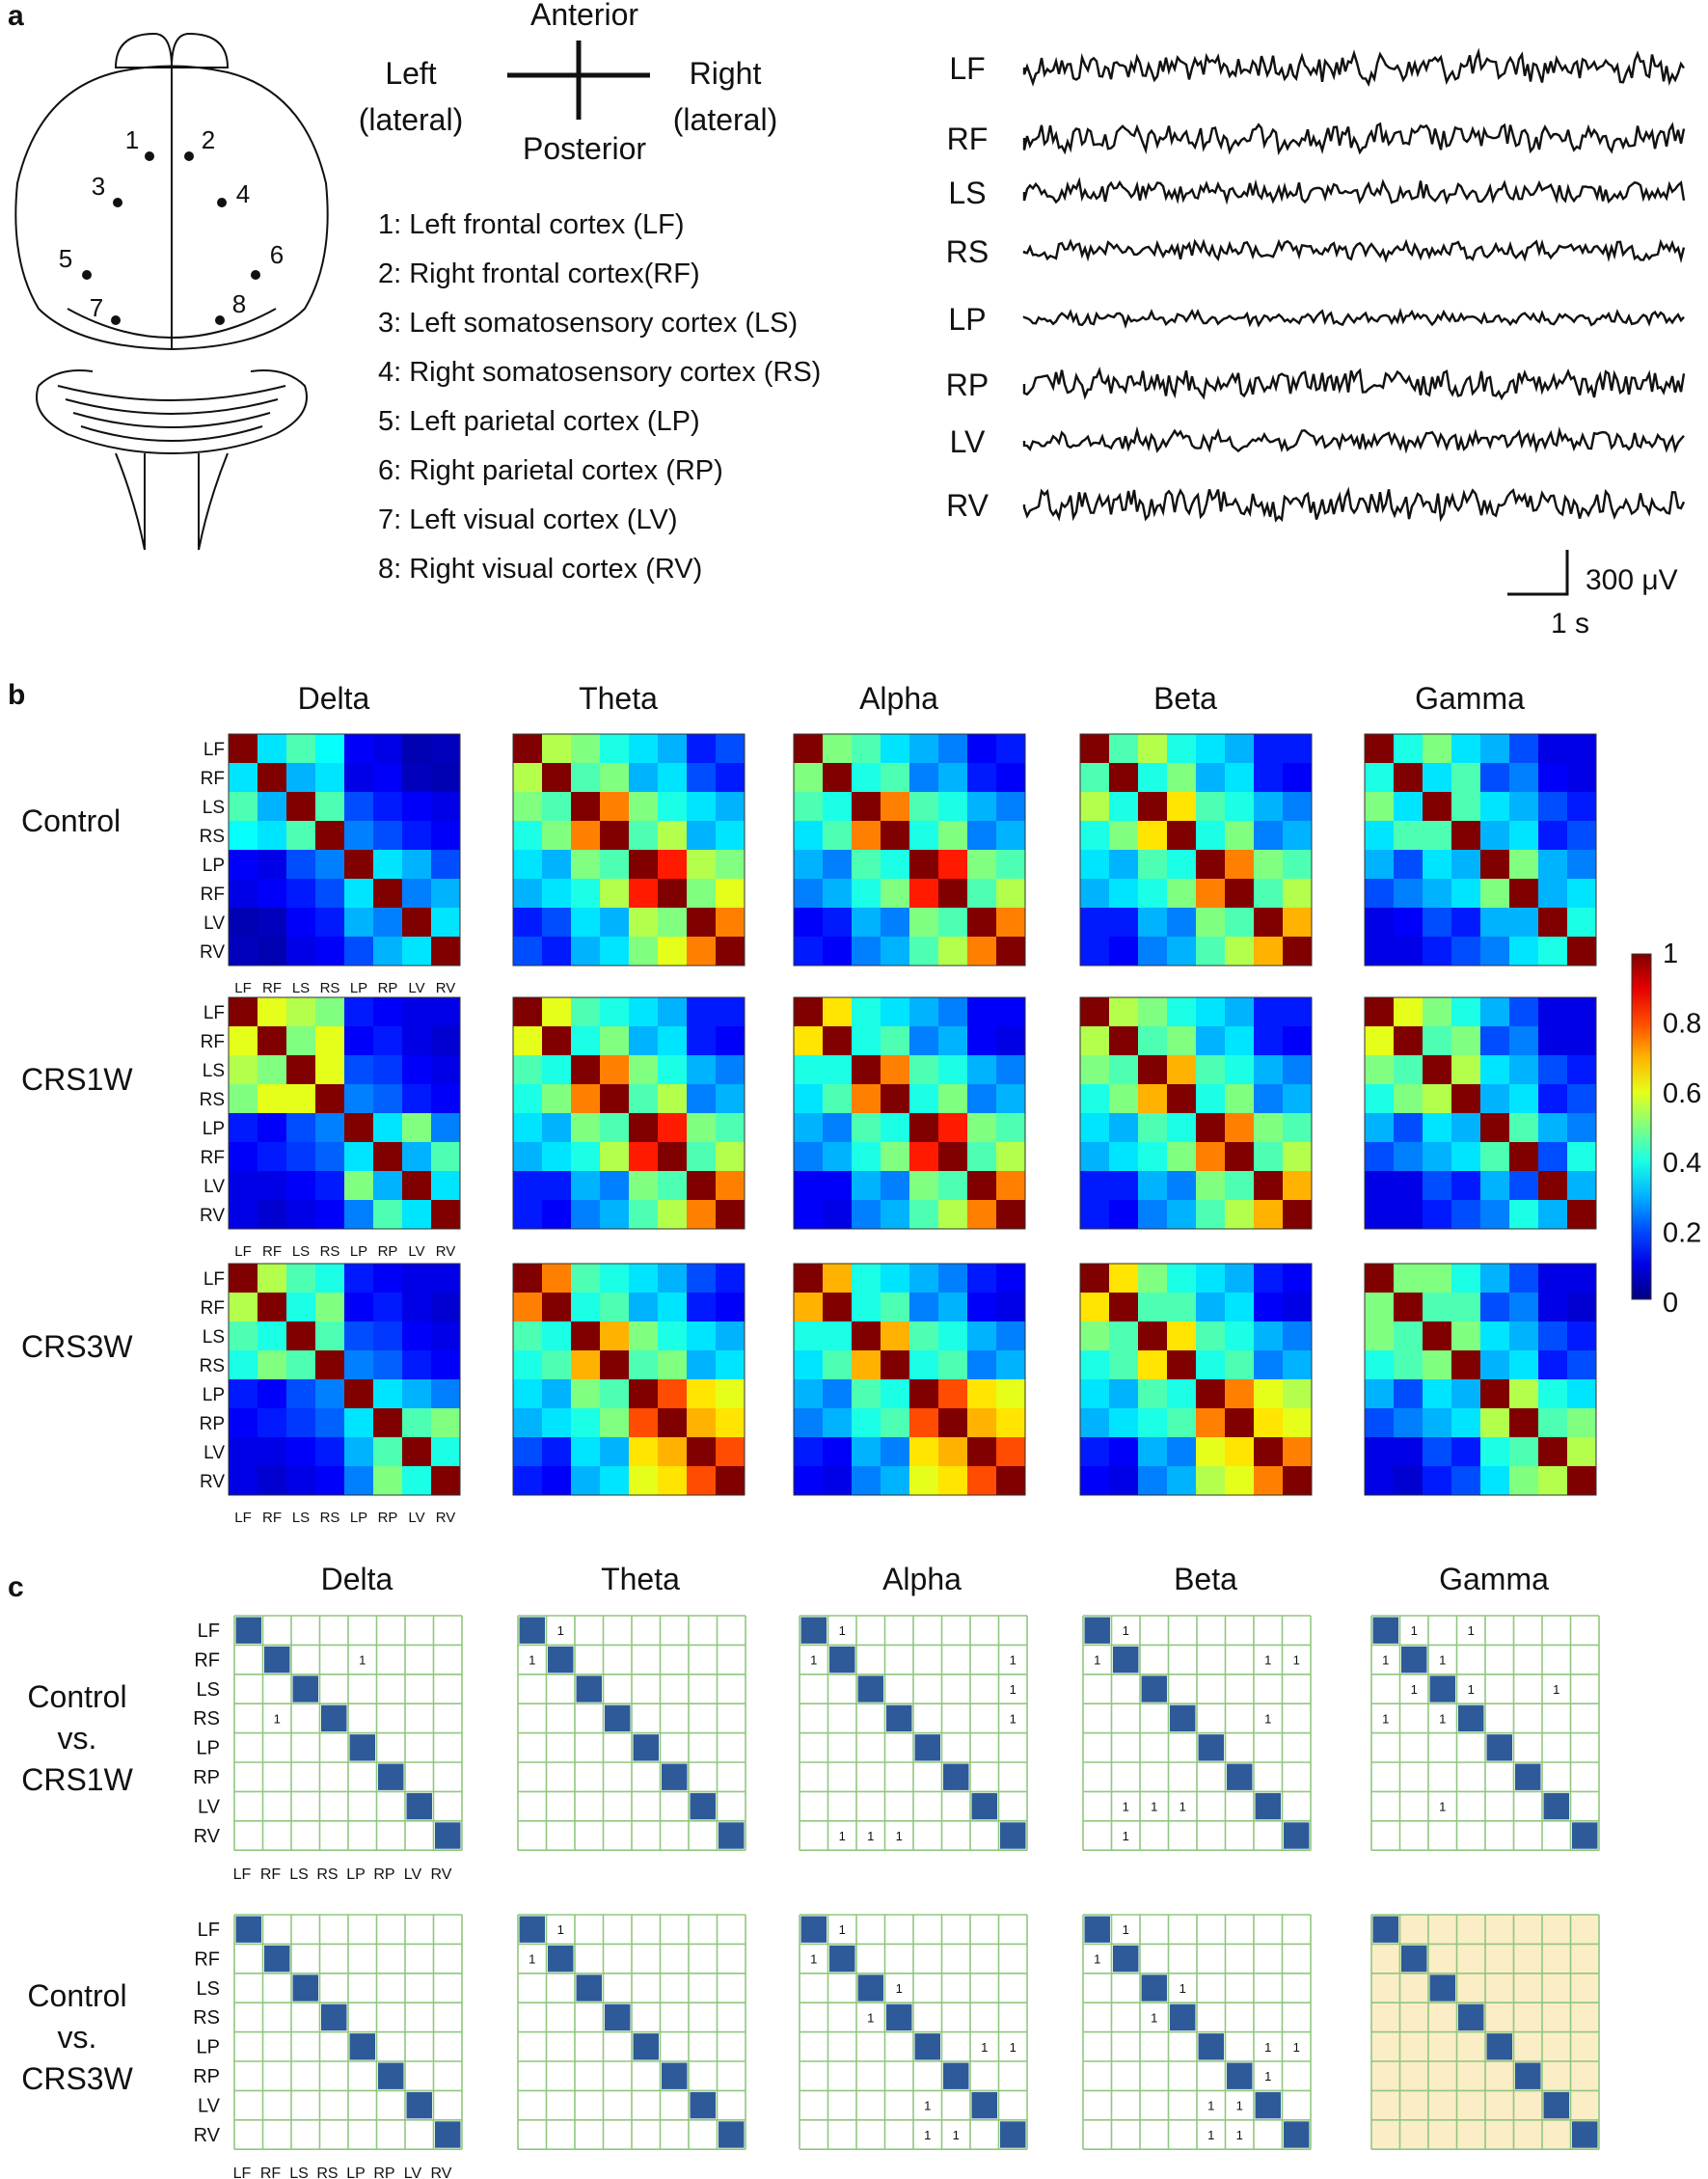 This screenshot has height=2179, width=1708. Describe the element at coordinates (1316, 319) in the screenshot. I see `trace-LP: LP` at that location.